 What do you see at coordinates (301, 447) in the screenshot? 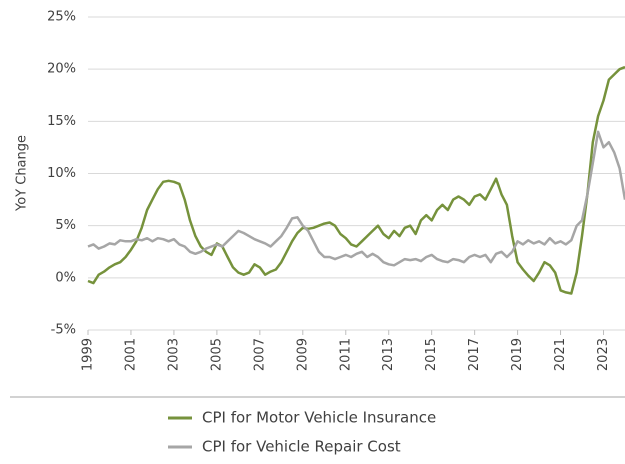
I see `legend-label: CPI for Vehicle Repair Cost` at bounding box center [301, 447].